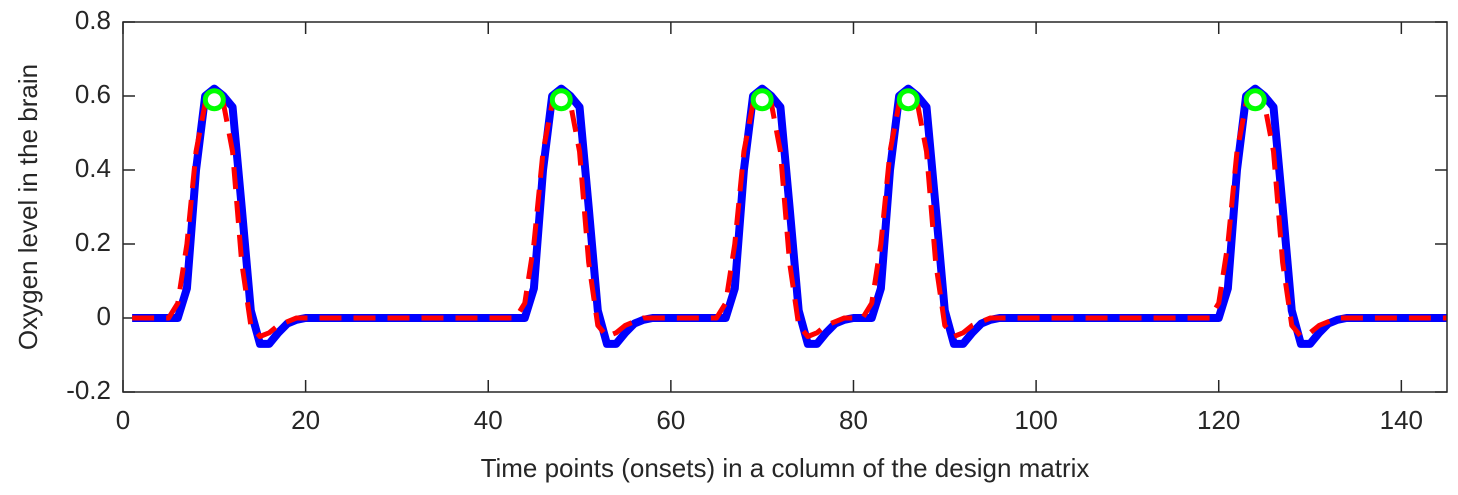 This screenshot has height=495, width=1458. Describe the element at coordinates (853, 420) in the screenshot. I see `x-tick-label: 80` at that location.